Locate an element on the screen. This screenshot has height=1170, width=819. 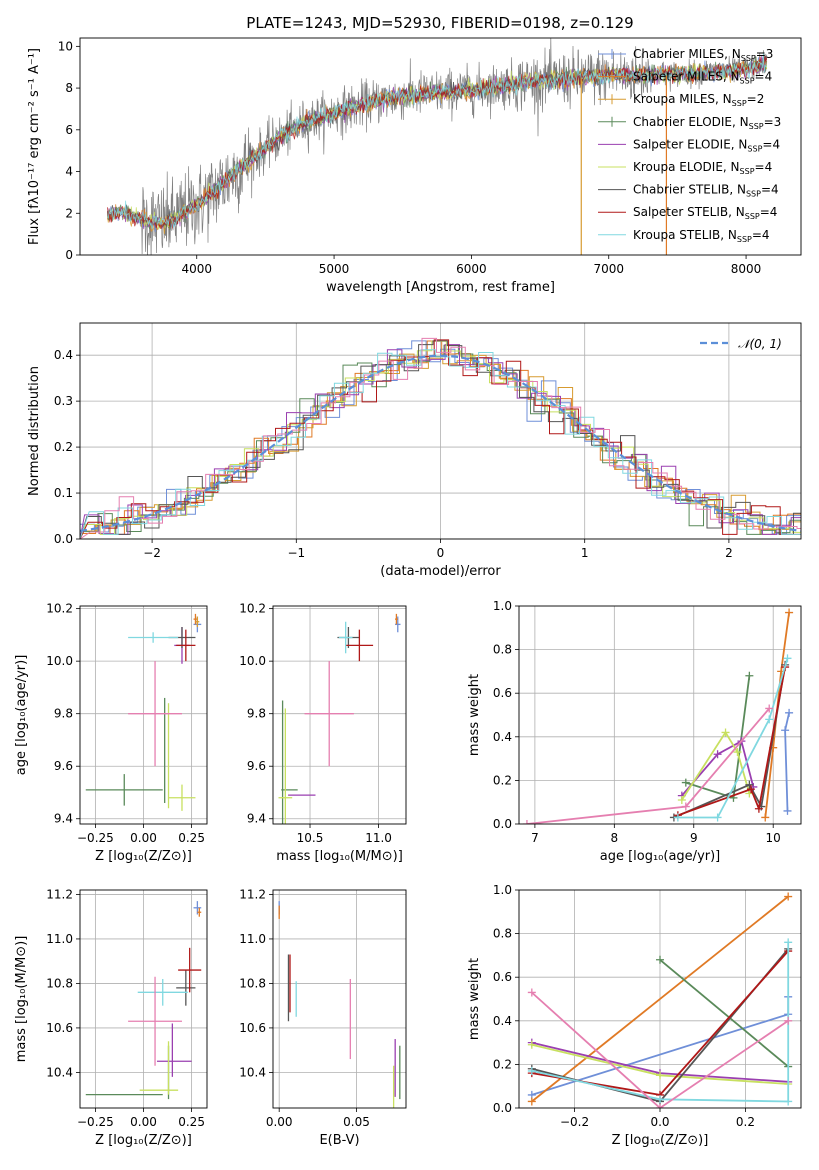
x-tick-label: 0.0 is located at coordinates (659, 1122).